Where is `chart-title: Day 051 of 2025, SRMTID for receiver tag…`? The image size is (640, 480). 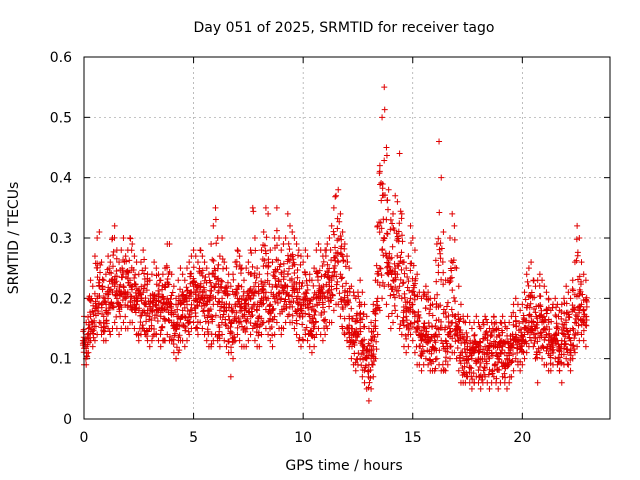 chart-title: Day 051 of 2025, SRMTID for receiver tag… is located at coordinates (344, 28).